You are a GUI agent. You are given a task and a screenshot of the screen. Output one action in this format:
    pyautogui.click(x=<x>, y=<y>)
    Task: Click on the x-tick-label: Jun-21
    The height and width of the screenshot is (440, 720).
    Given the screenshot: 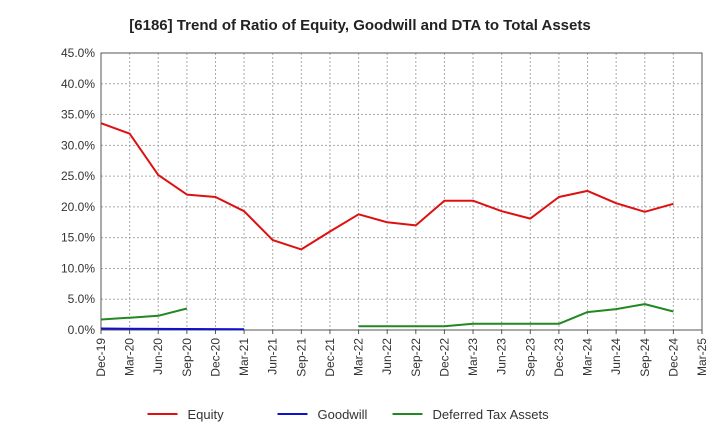 What is the action you would take?
    pyautogui.click(x=273, y=356)
    